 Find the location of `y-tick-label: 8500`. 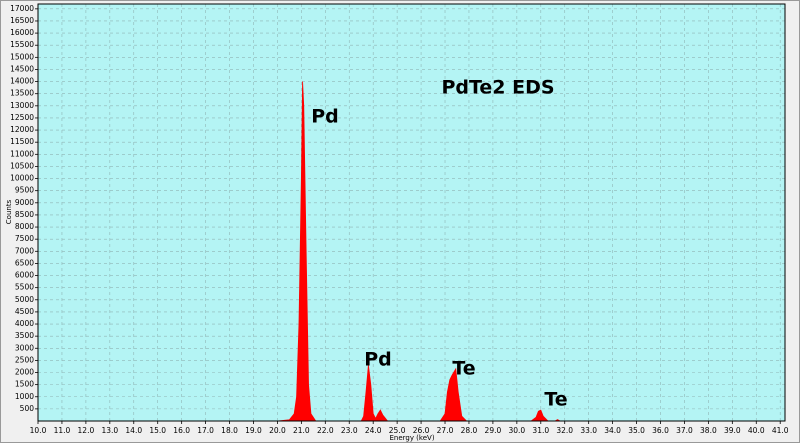

y-tick-label: 8500 is located at coordinates (24, 214).